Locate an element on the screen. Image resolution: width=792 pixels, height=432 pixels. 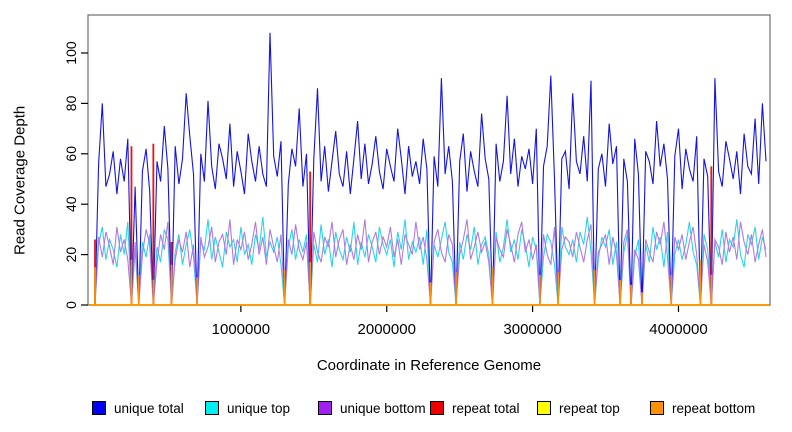
legend-item-repeat-total: repeat total is located at coordinates (475, 408).